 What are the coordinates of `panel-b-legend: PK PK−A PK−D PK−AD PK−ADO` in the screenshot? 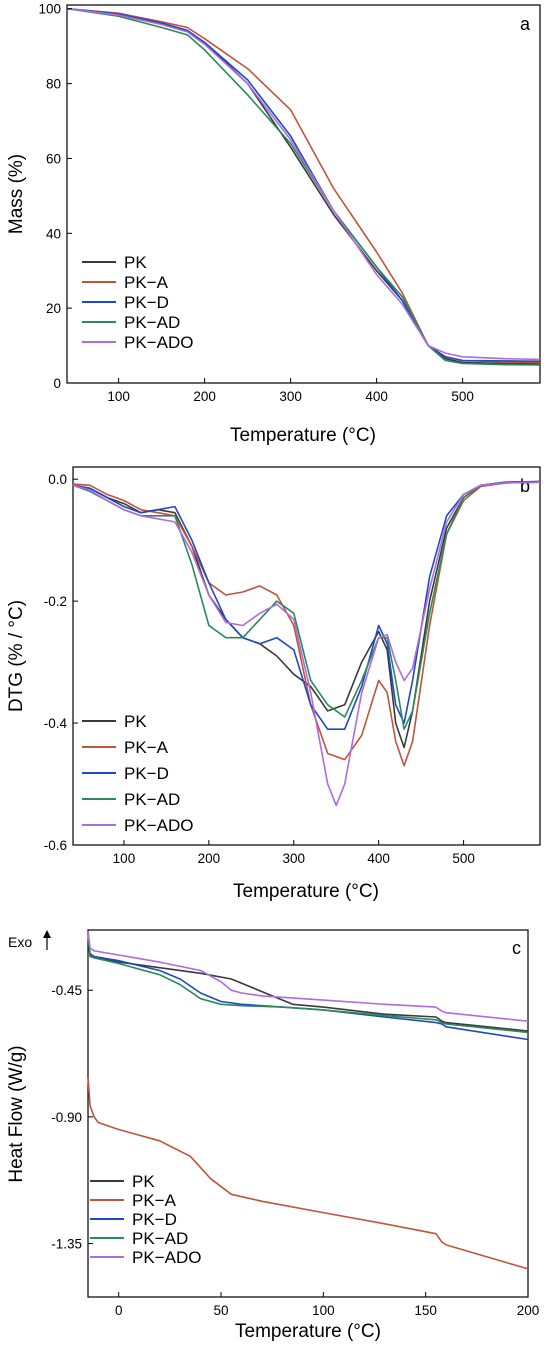 It's located at (137, 773).